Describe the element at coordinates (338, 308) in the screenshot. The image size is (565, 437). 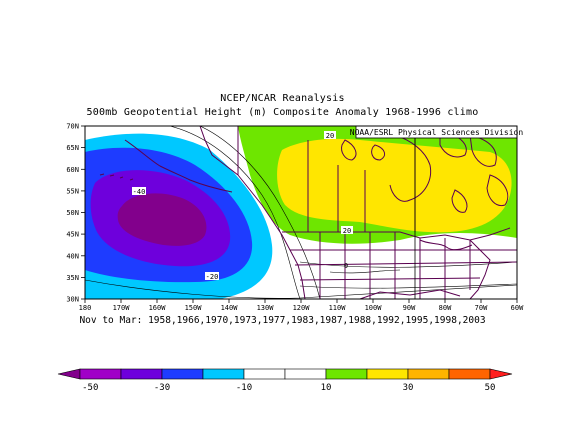
I see `lon-label: 110W` at that location.